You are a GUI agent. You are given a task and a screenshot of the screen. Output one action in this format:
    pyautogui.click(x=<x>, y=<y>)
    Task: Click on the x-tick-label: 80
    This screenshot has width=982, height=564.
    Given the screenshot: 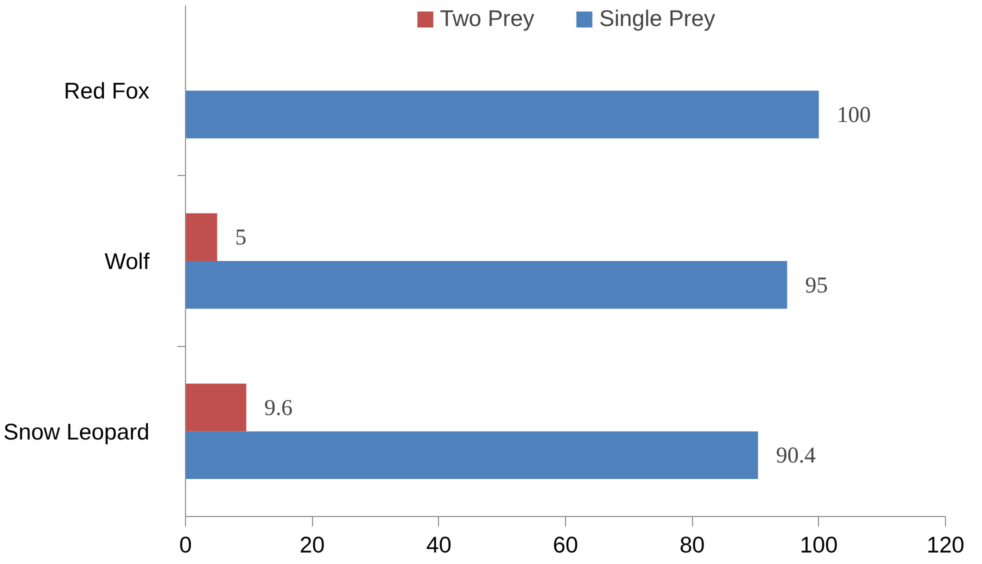 What is the action you would take?
    pyautogui.click(x=692, y=545)
    